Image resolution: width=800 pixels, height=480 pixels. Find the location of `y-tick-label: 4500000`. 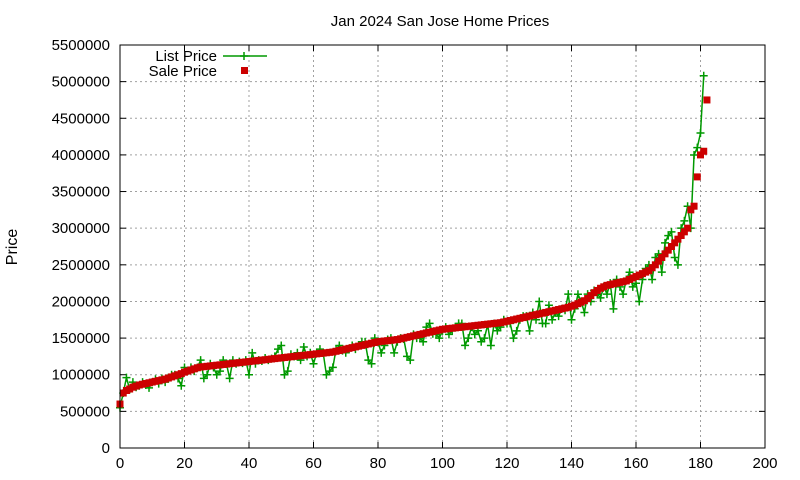

y-tick-label: 4500000 is located at coordinates (81, 118).